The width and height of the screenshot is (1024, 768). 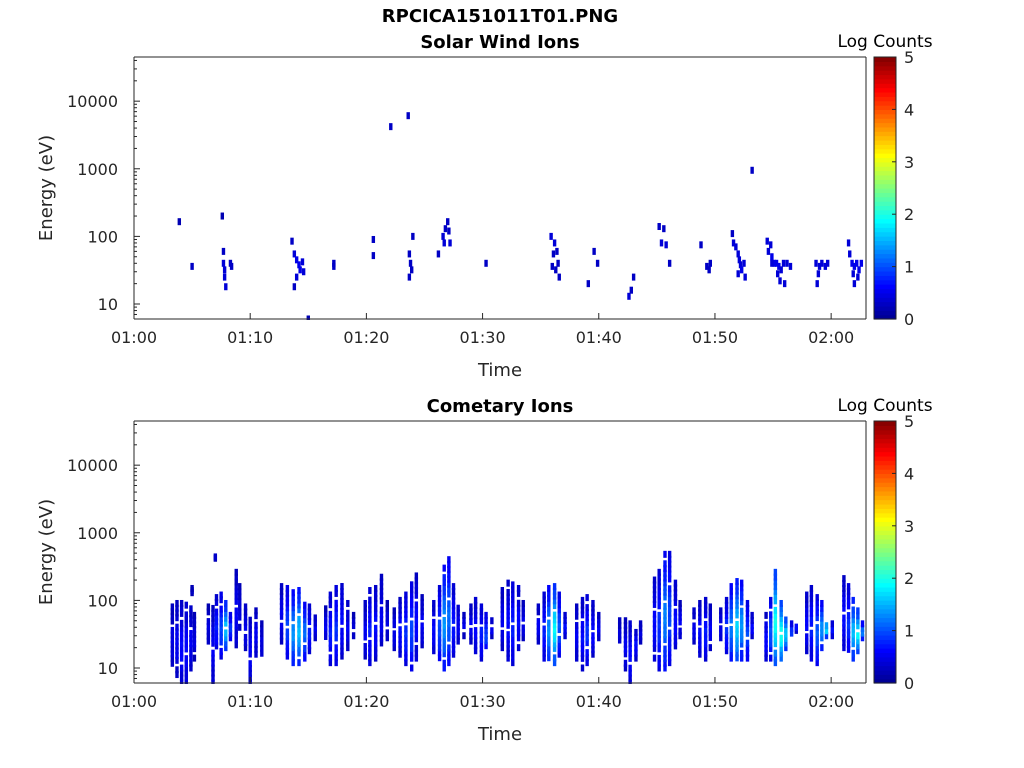 What do you see at coordinates (483, 701) in the screenshot?
I see `x-tick-label: 01:30` at bounding box center [483, 701].